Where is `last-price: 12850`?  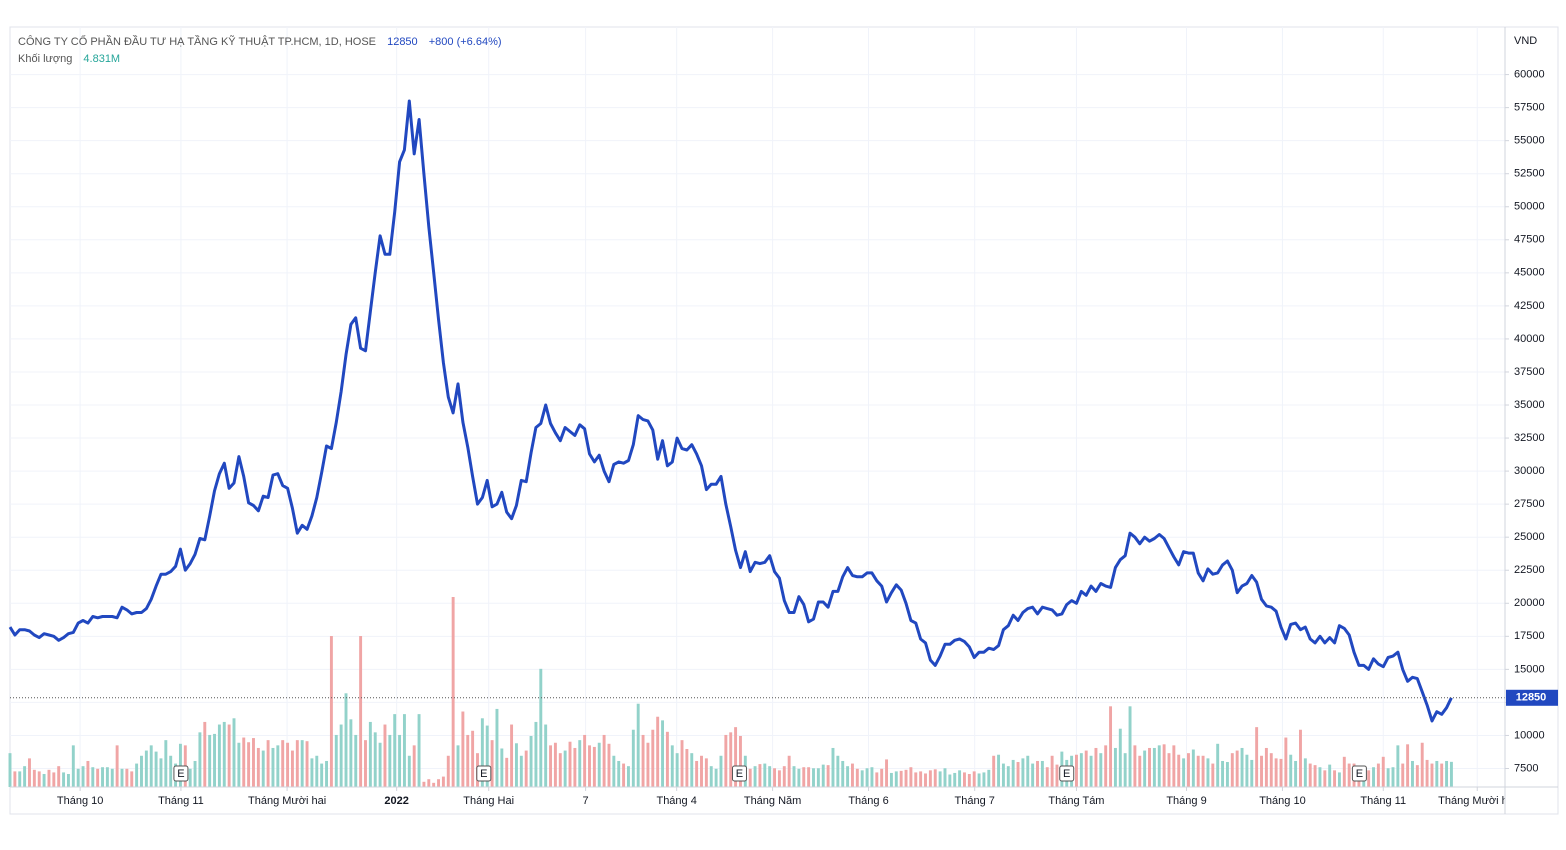 last-price: 12850 is located at coordinates (402, 42).